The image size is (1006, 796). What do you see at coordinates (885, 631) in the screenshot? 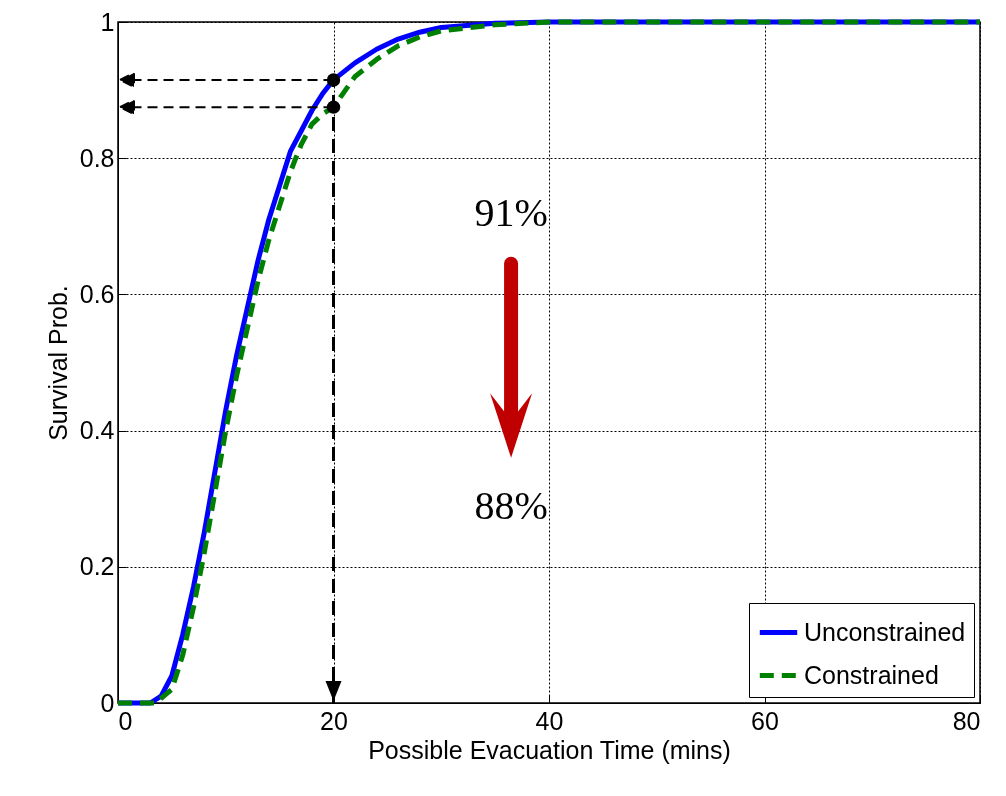
I see `legend-label: Unconstrained` at bounding box center [885, 631].